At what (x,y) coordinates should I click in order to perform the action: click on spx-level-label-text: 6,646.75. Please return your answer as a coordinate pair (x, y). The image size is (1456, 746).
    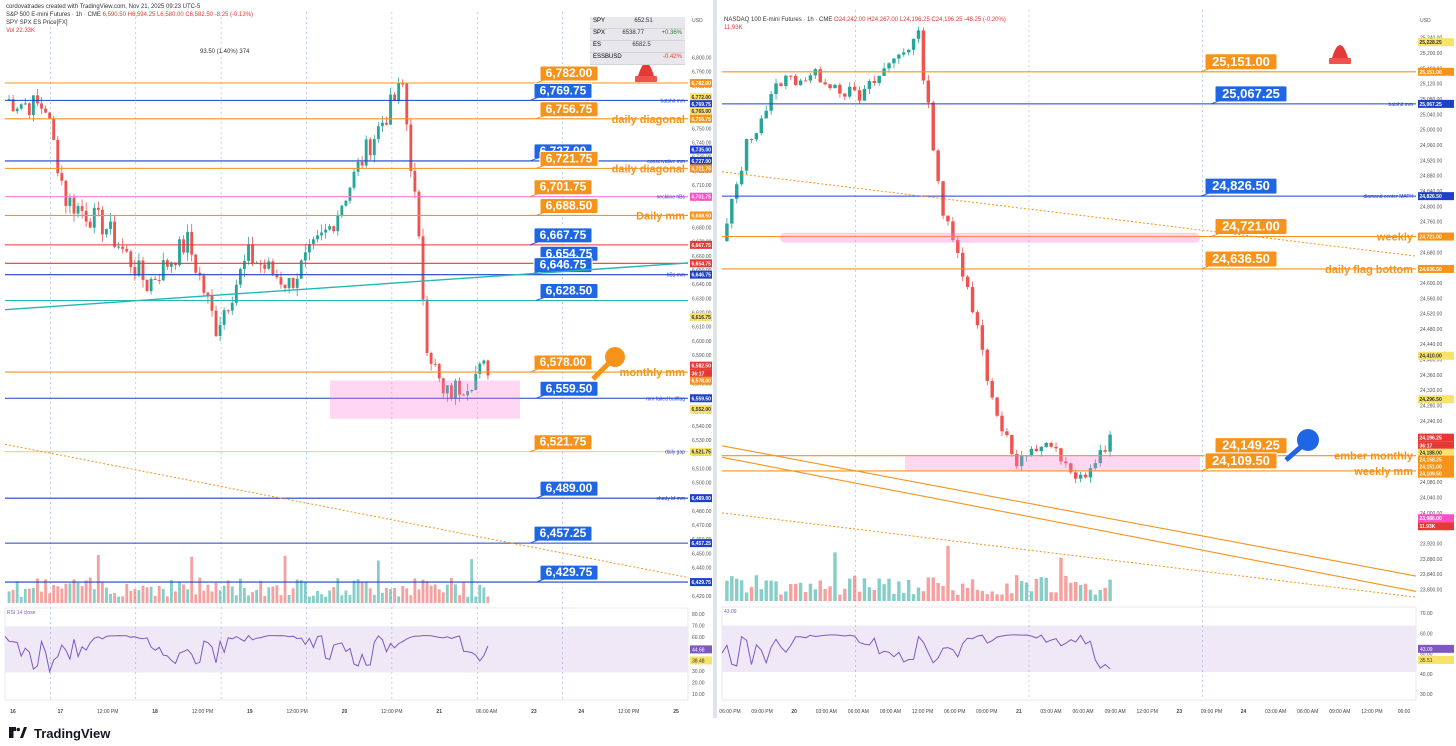
    Looking at the image, I should click on (563, 265).